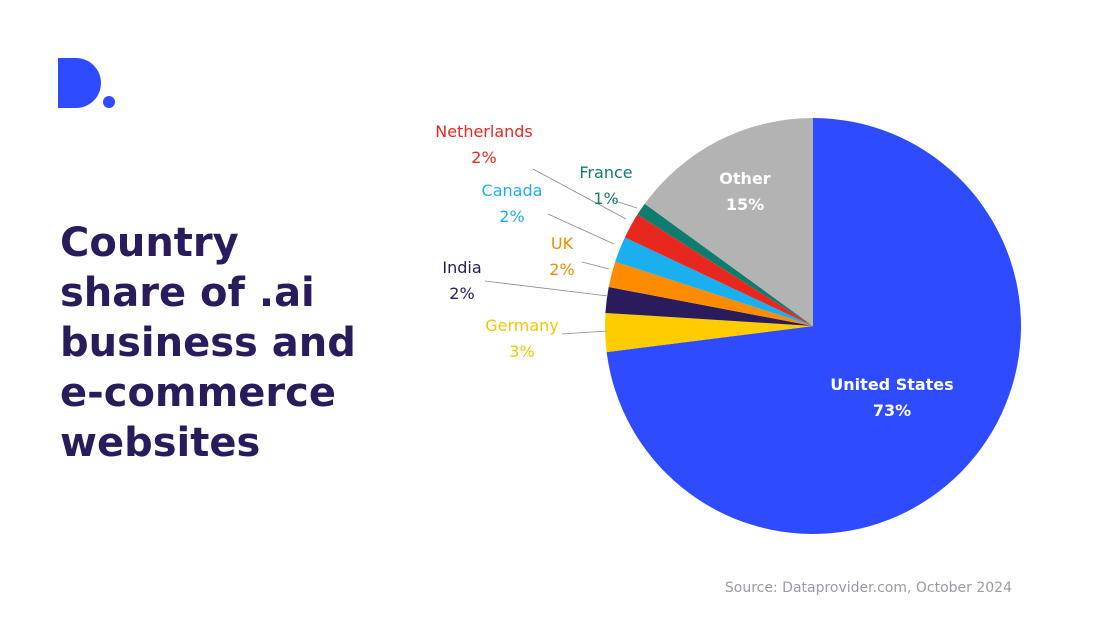 The image size is (1120, 630). Describe the element at coordinates (744, 178) in the screenshot. I see `slice-name-other: Other` at that location.